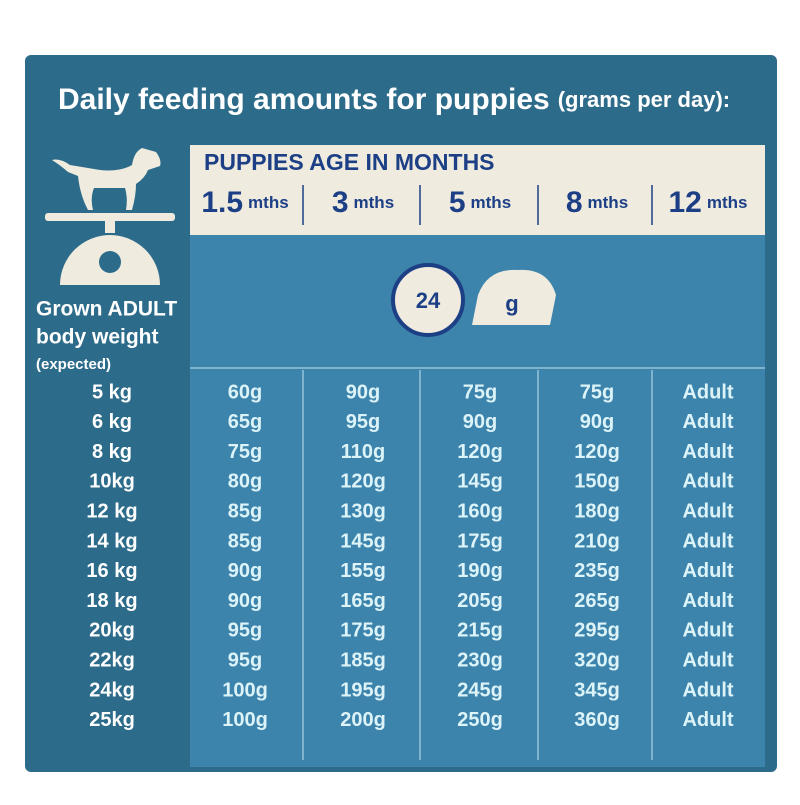 The image size is (800, 805). I want to click on row-header: Grown ADULT, so click(106, 309).